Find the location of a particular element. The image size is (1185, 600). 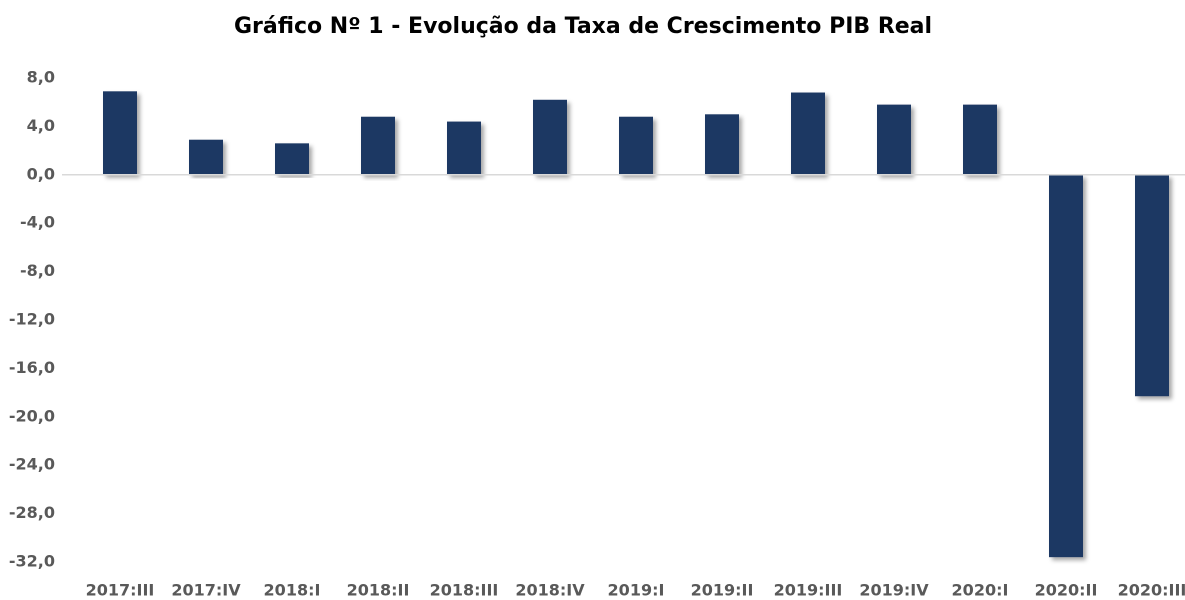

x-tick-label: 2019:IV is located at coordinates (894, 590).